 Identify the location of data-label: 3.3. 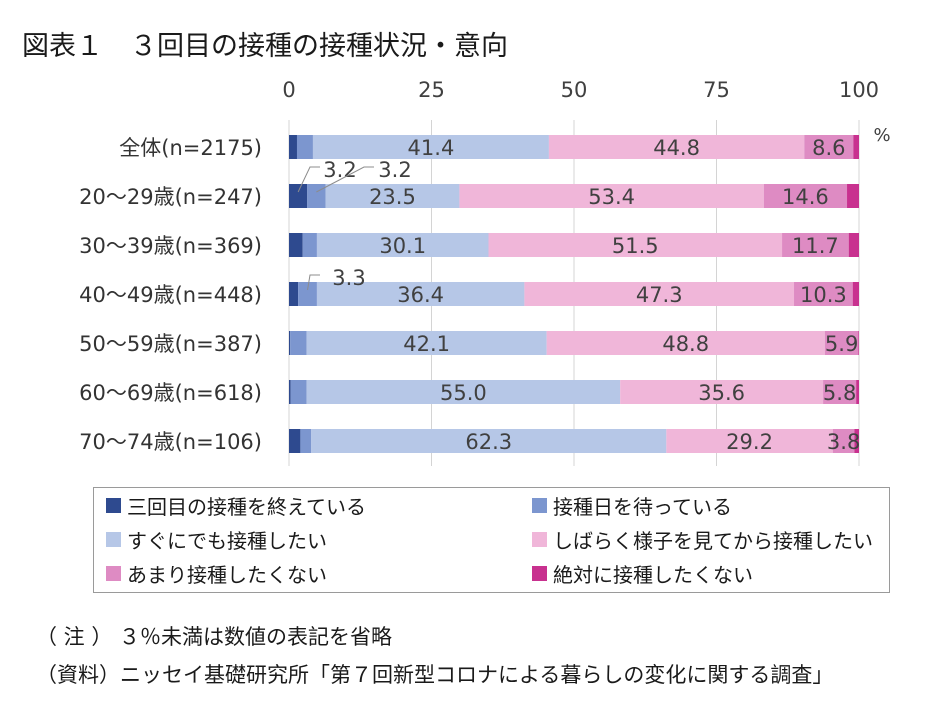
(348, 278).